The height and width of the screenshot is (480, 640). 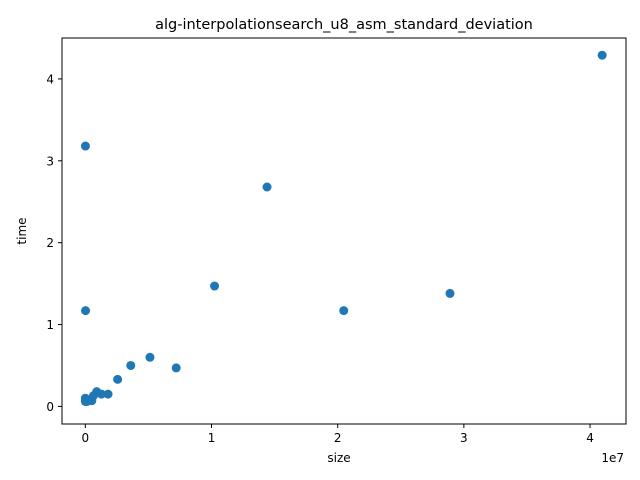 I want to click on y-tick-label: 0, so click(x=50, y=407).